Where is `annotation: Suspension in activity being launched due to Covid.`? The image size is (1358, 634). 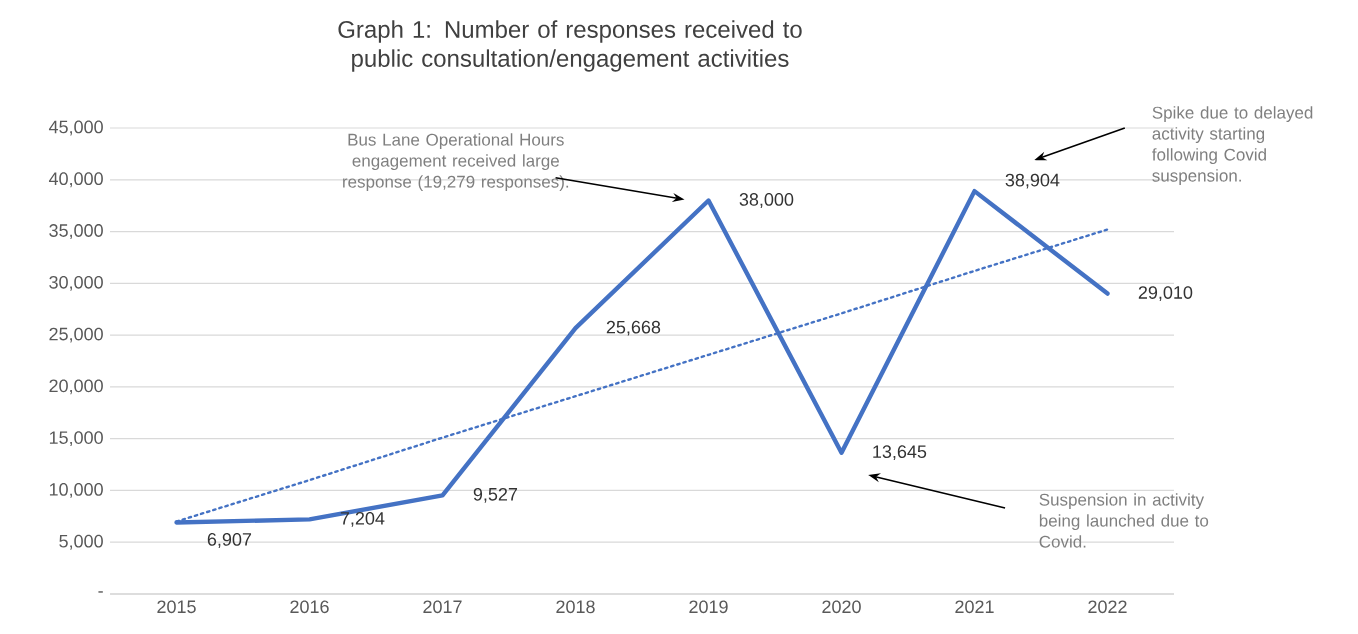
annotation: Suspension in activity being launched due to Covid. is located at coordinates (1124, 520).